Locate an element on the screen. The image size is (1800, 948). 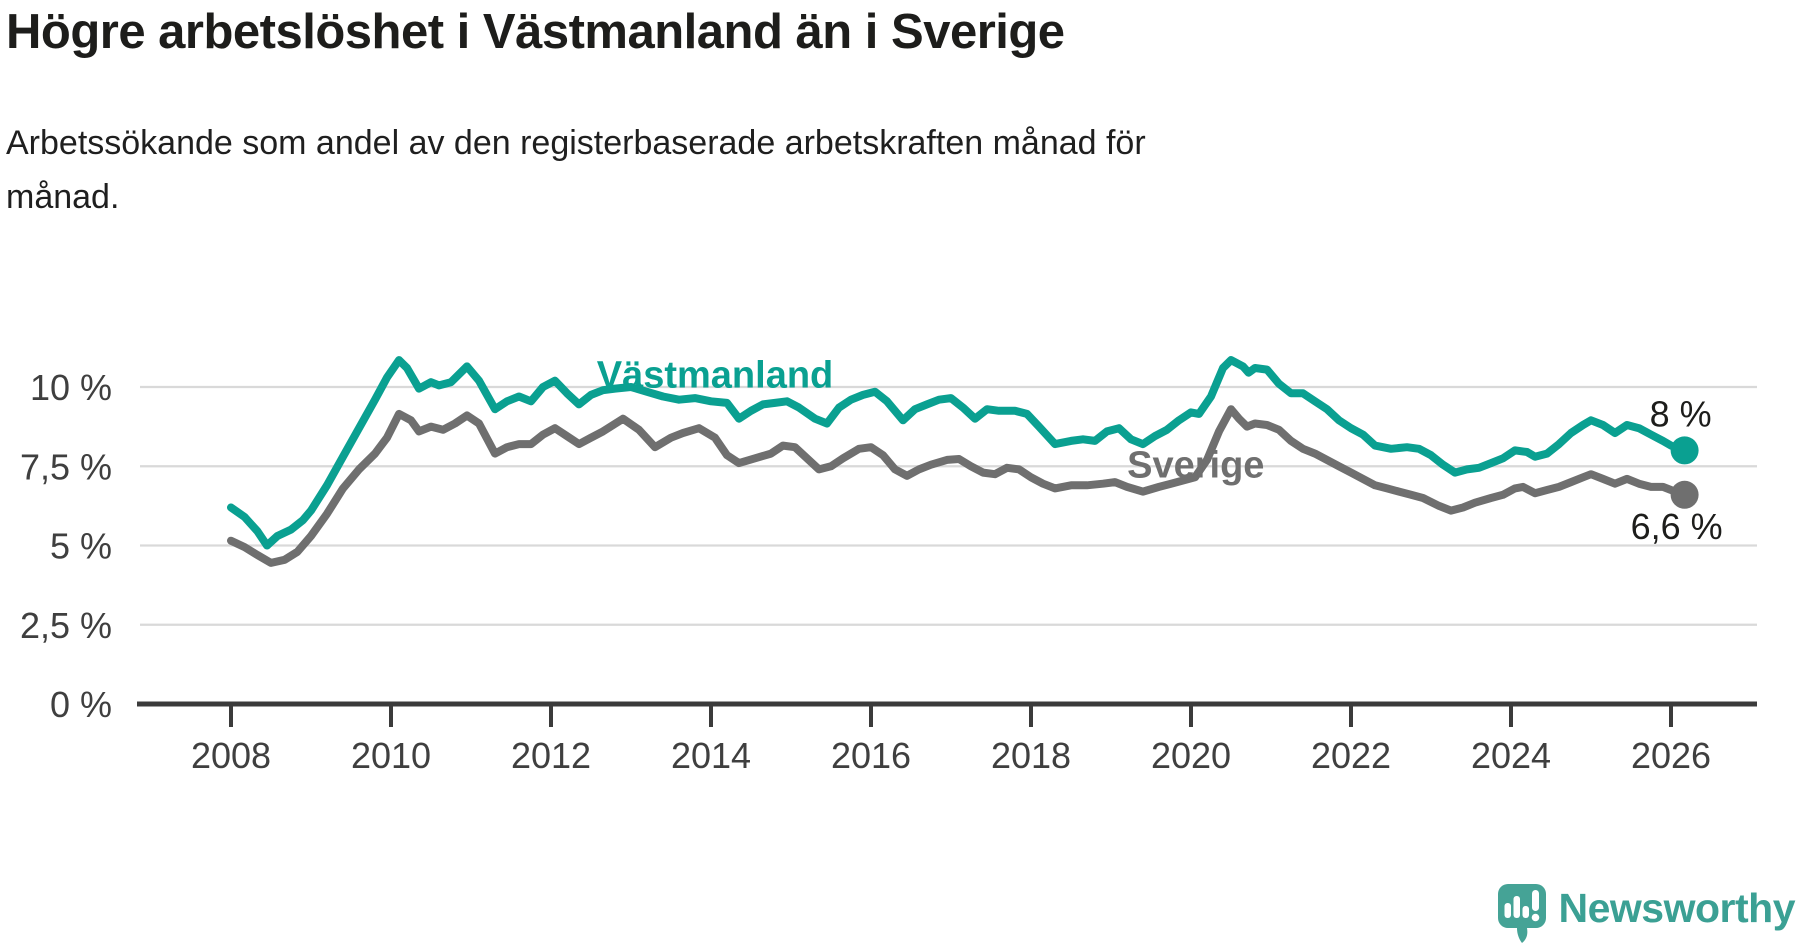
y-axis-label: 2,5 % is located at coordinates (66, 625).